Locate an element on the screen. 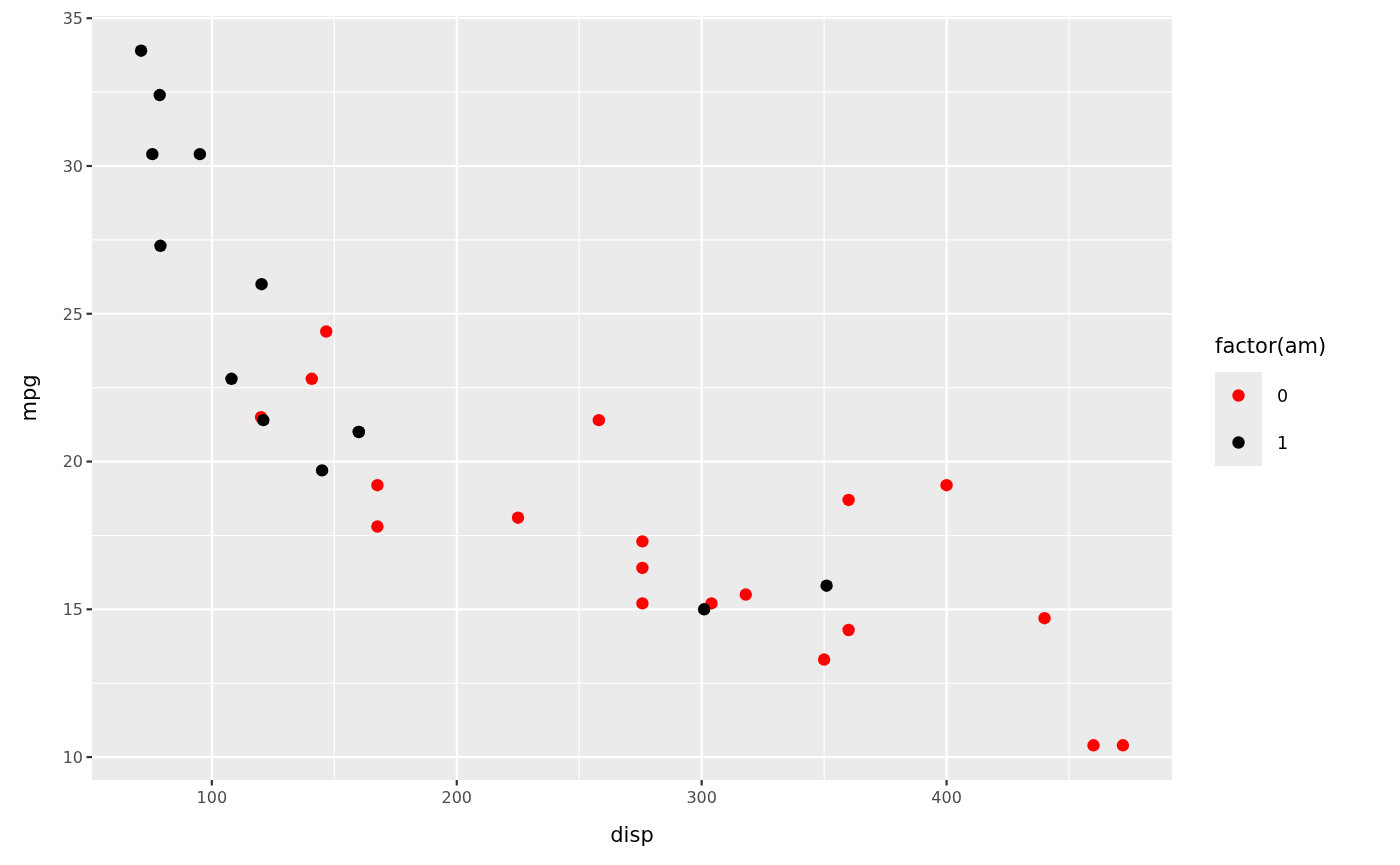  legend-label: 0 is located at coordinates (1283, 395).